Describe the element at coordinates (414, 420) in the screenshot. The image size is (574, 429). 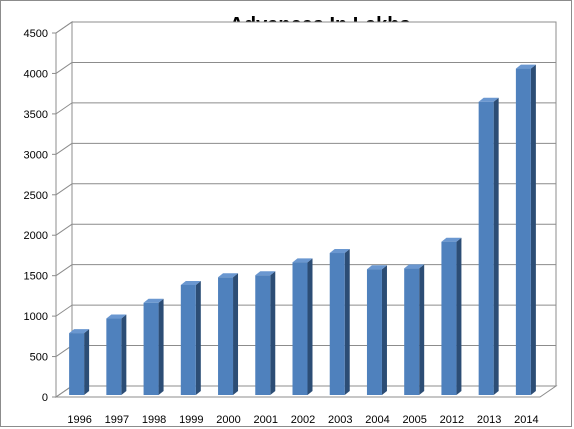
I see `x-tick-label: 2005` at that location.